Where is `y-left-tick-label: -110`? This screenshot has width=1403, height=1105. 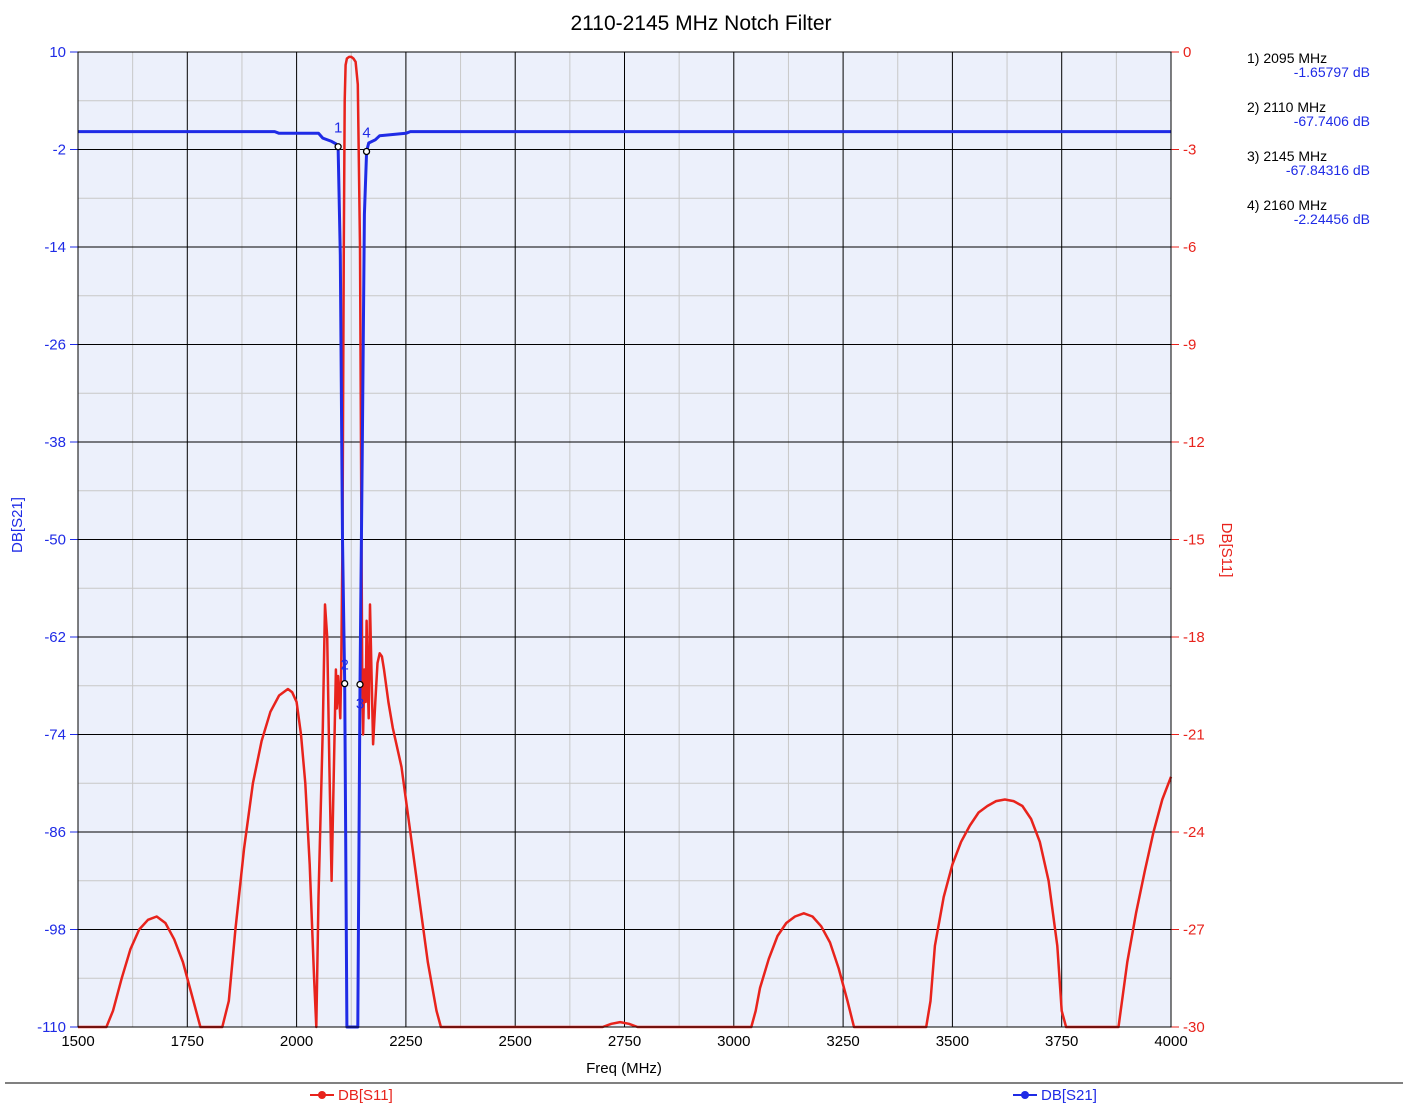 y-left-tick-label: -110 is located at coordinates (51, 1027).